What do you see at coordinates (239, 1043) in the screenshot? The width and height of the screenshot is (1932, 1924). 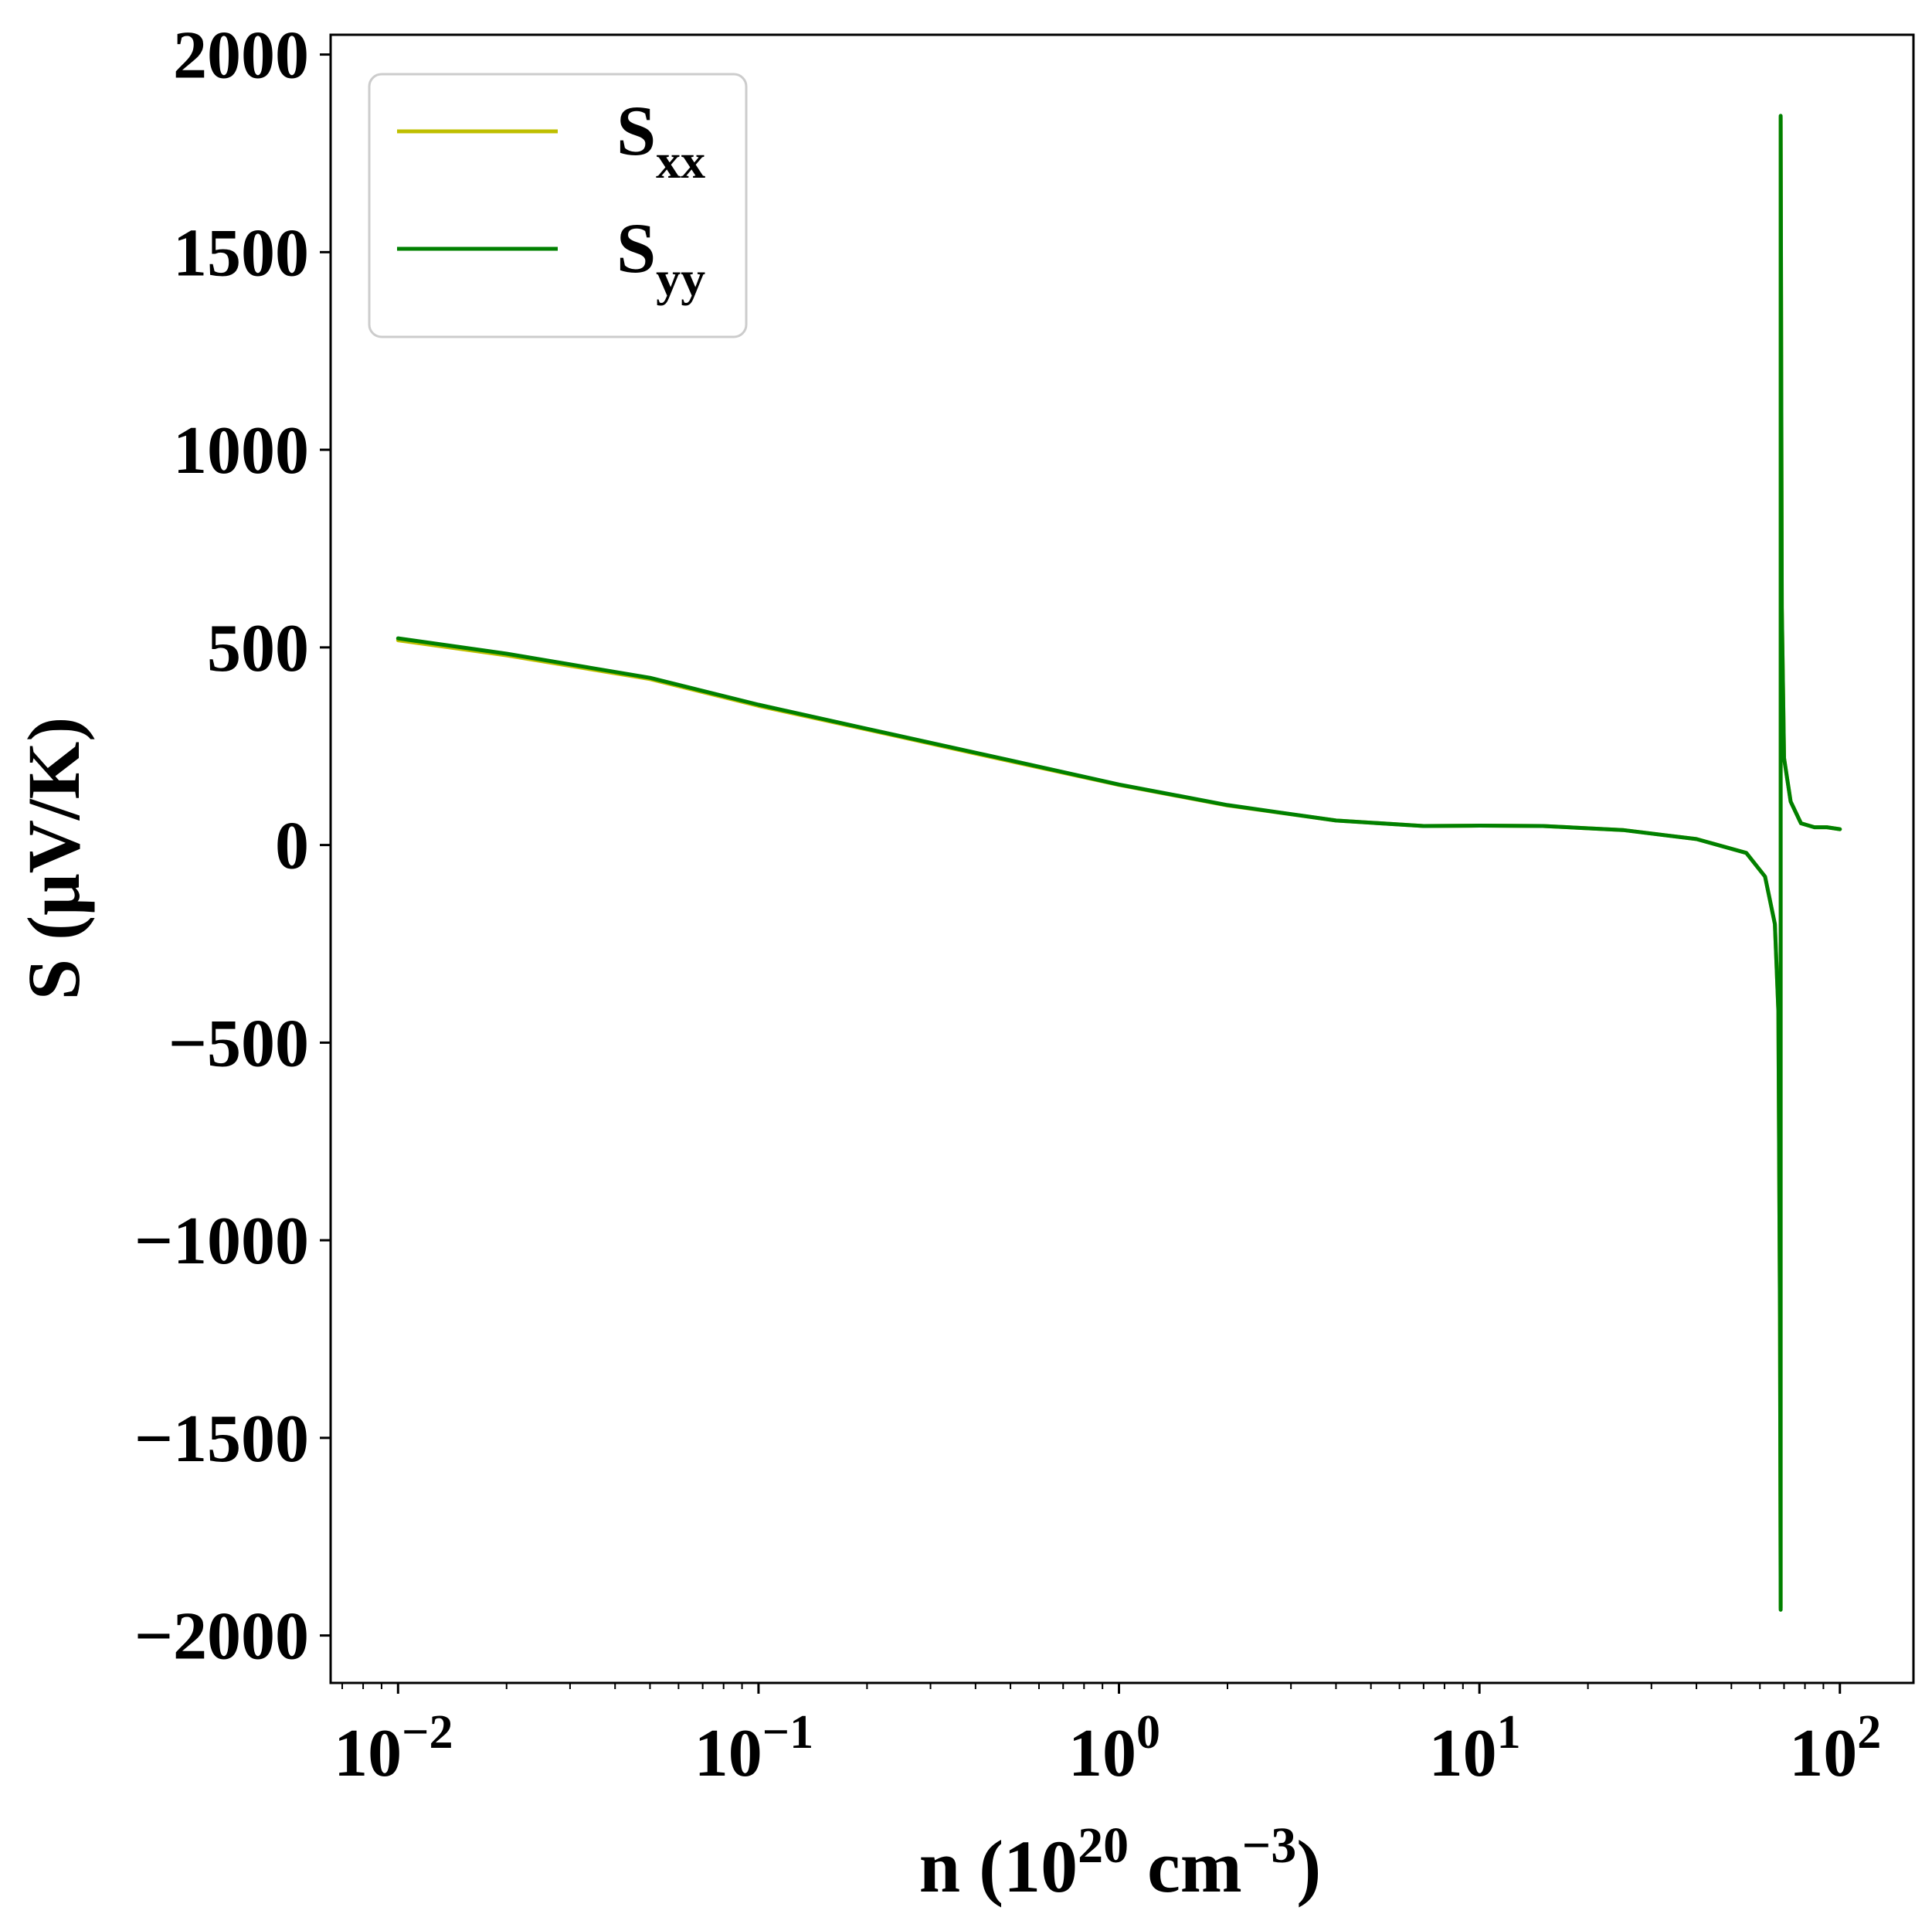 I see `y-tick-label: −500` at bounding box center [239, 1043].